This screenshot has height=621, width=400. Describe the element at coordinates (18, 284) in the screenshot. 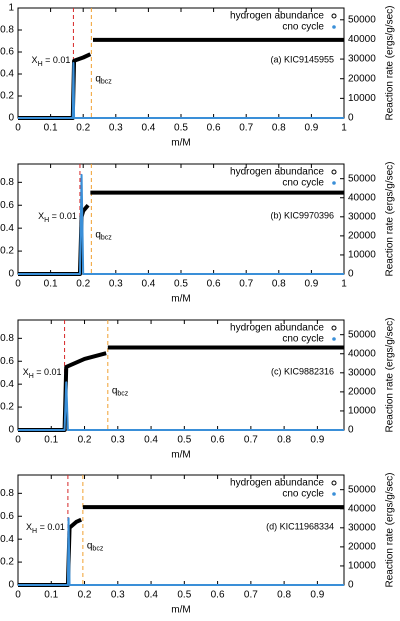

I see `x-tick-label: 0` at that location.